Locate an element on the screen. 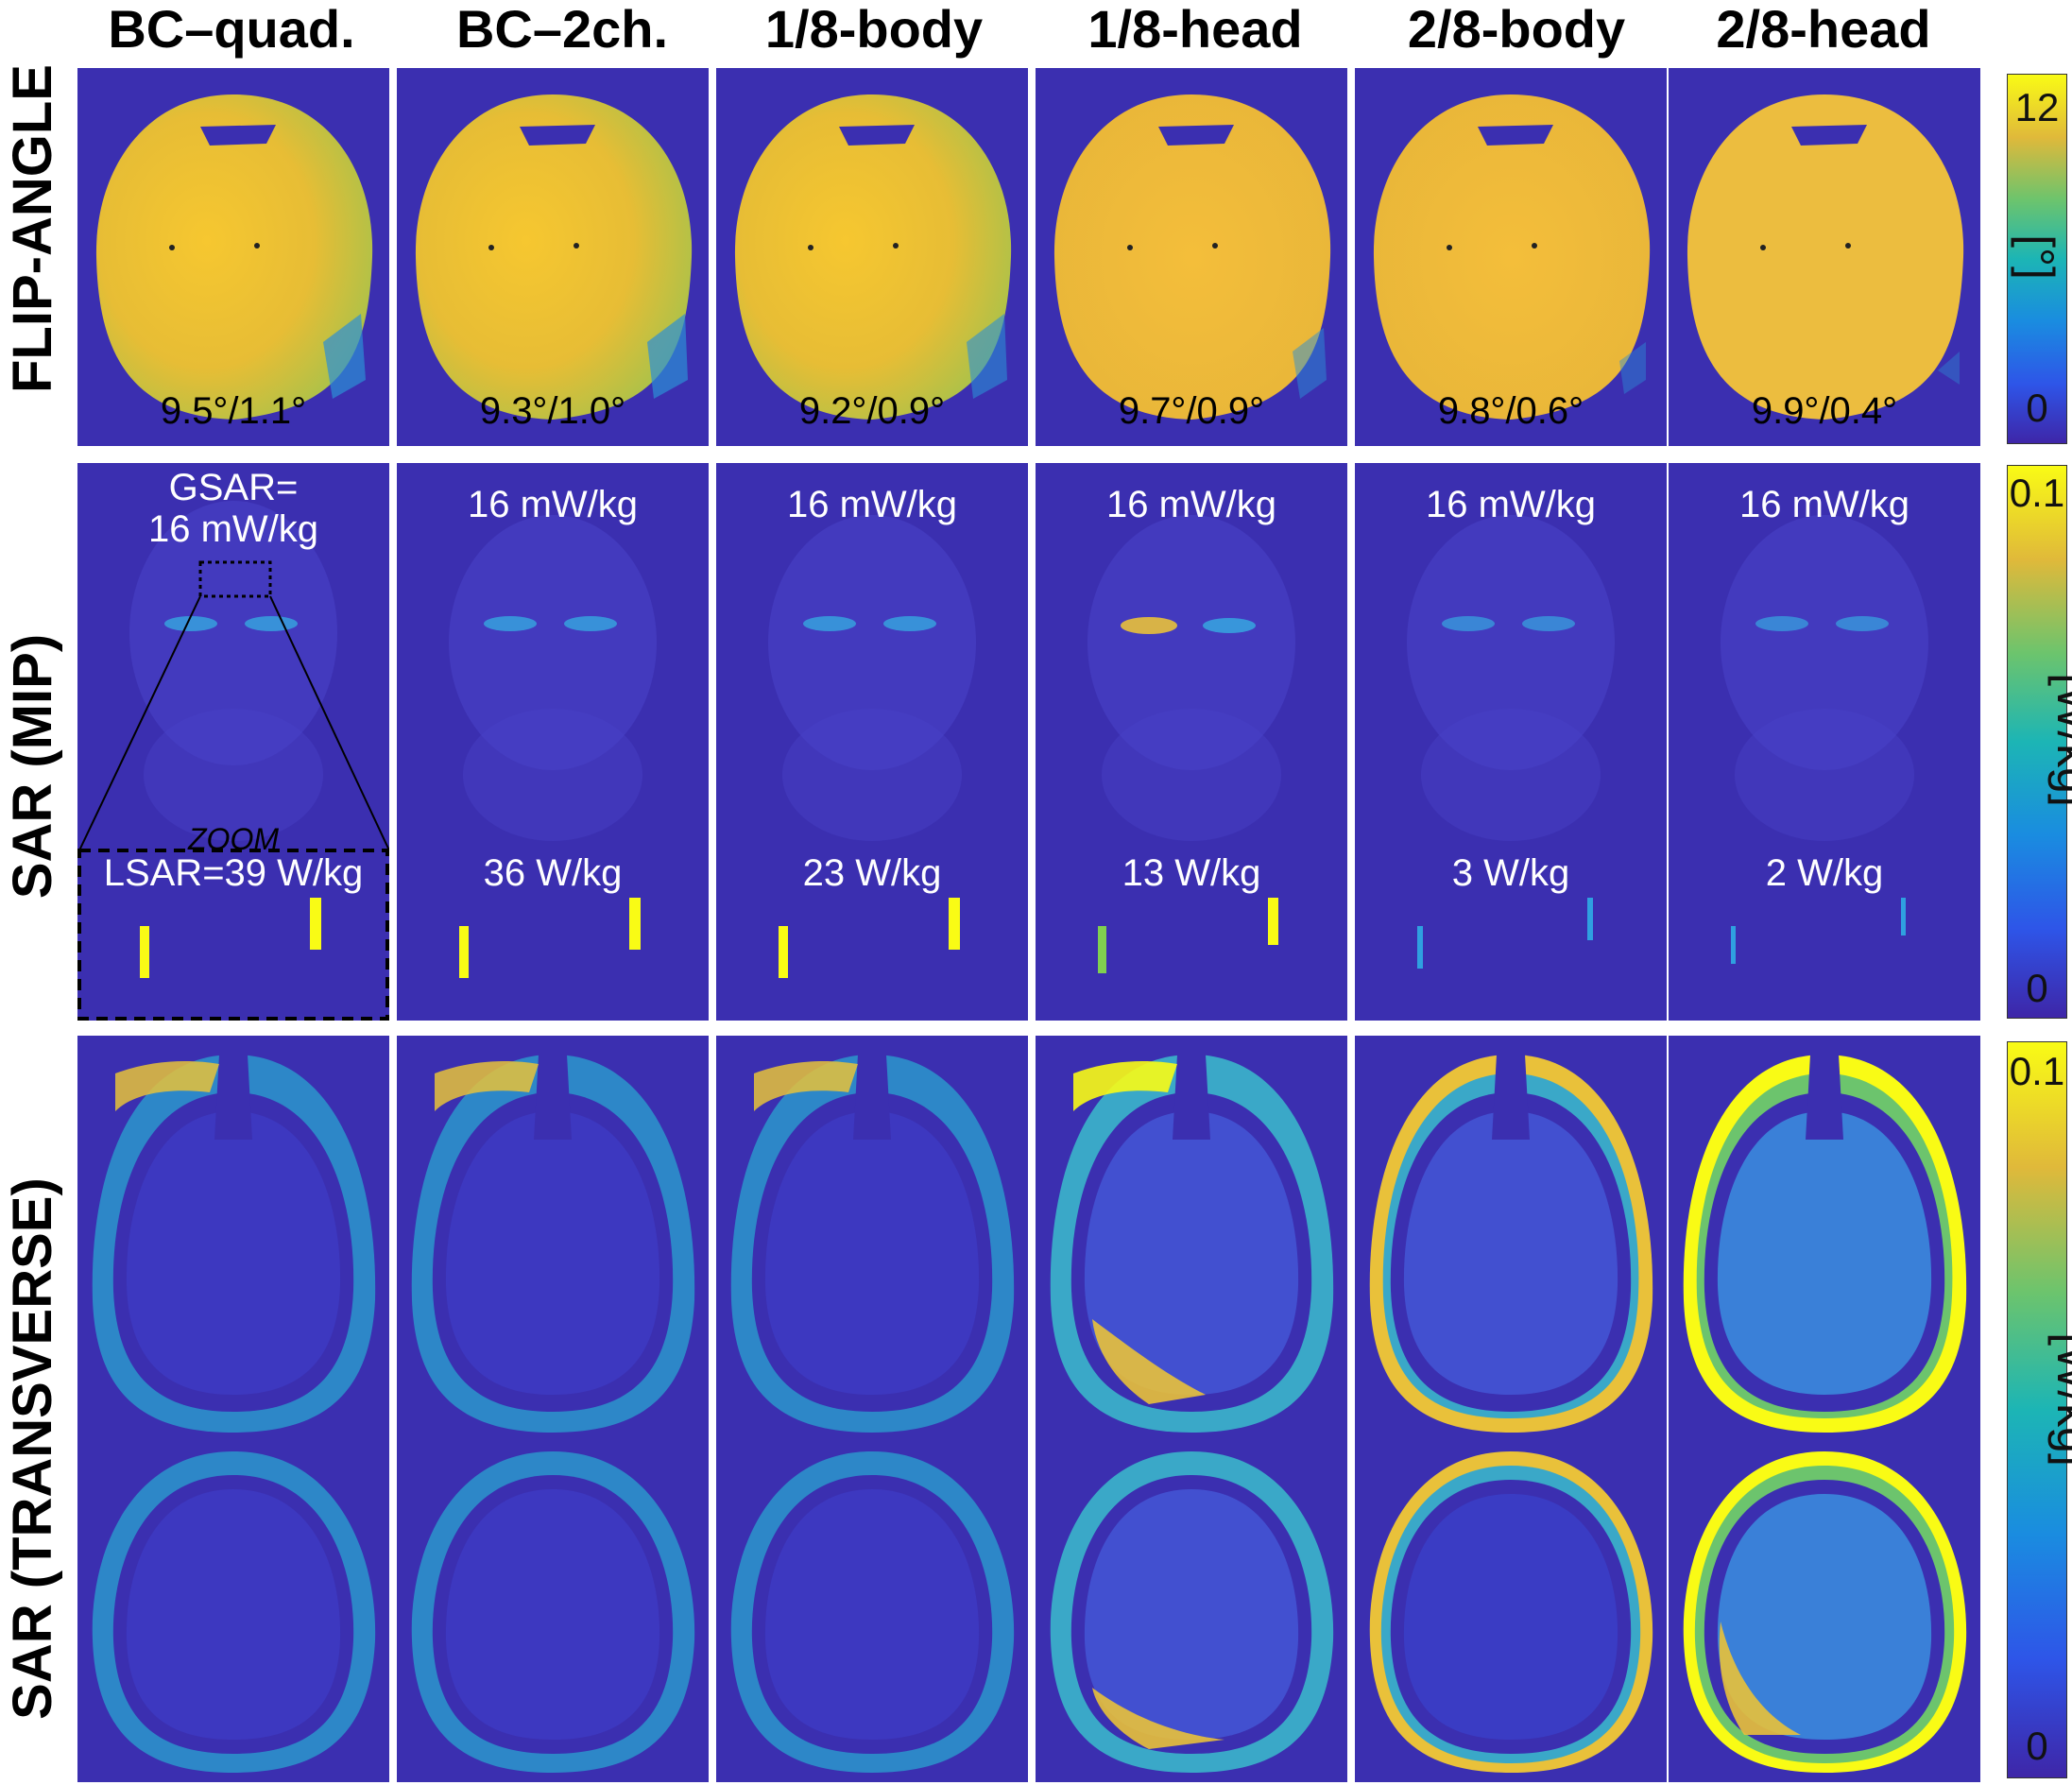  sar-mip-2-8-head: 16 mW/kg 2 W/kg is located at coordinates (1824, 742).